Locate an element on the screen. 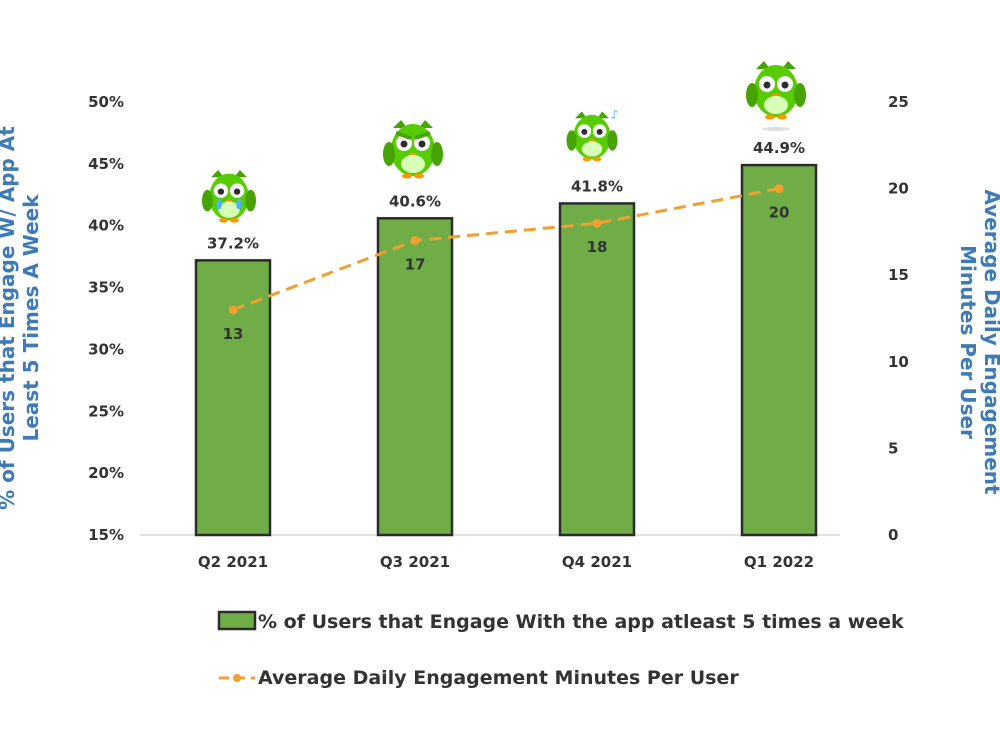  category-label: Q2 2021 is located at coordinates (233, 562).